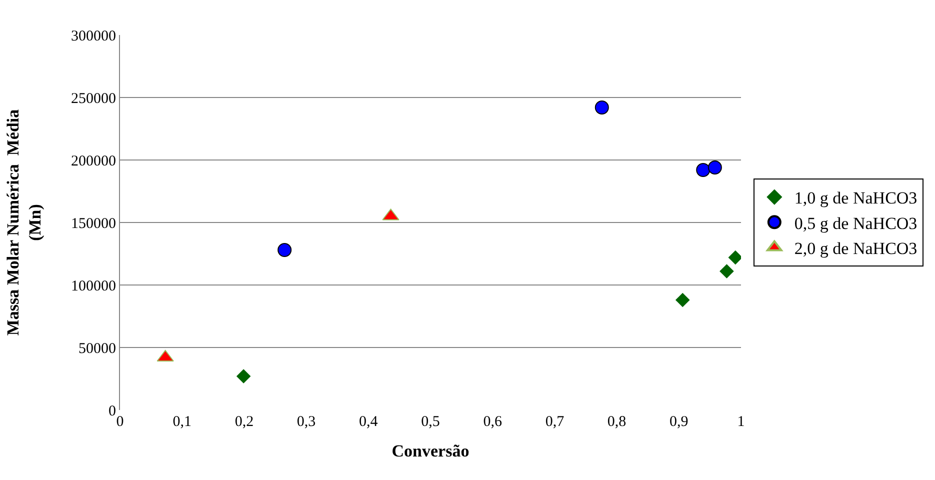 The width and height of the screenshot is (935, 480). Describe the element at coordinates (431, 450) in the screenshot. I see `x-axis-title: Conversão` at that location.